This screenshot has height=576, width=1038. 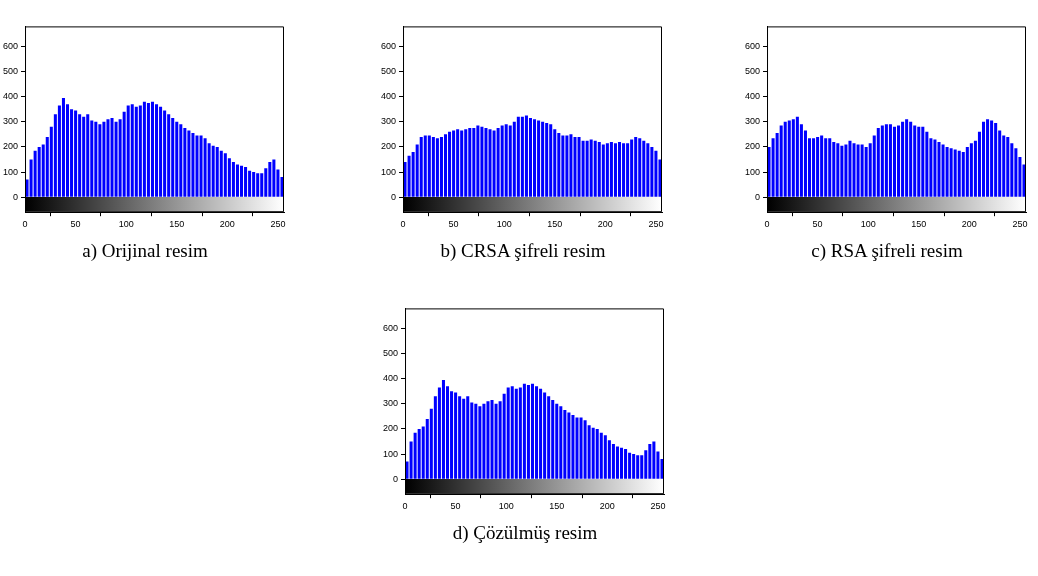 I want to click on text: a) Orijinal resim, so click(x=145, y=251).